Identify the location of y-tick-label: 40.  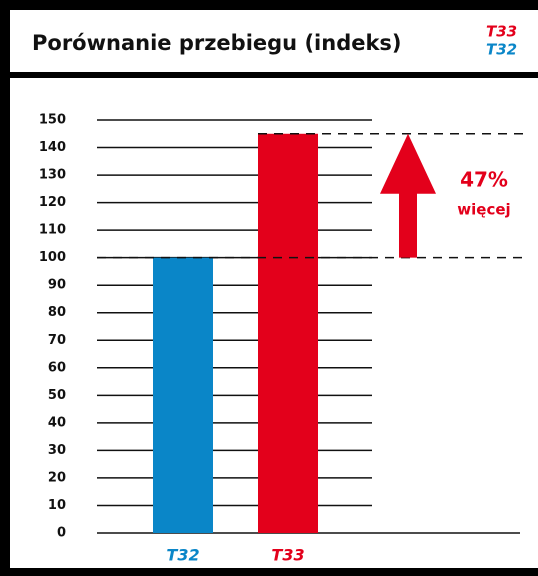
(57, 422).